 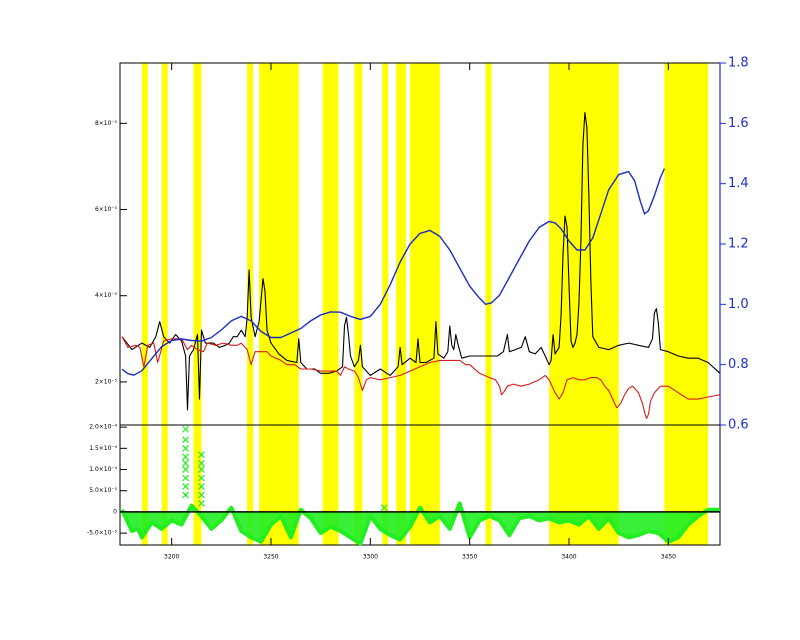 I want to click on y-bottom-tick-label: 0, so click(x=115, y=511).